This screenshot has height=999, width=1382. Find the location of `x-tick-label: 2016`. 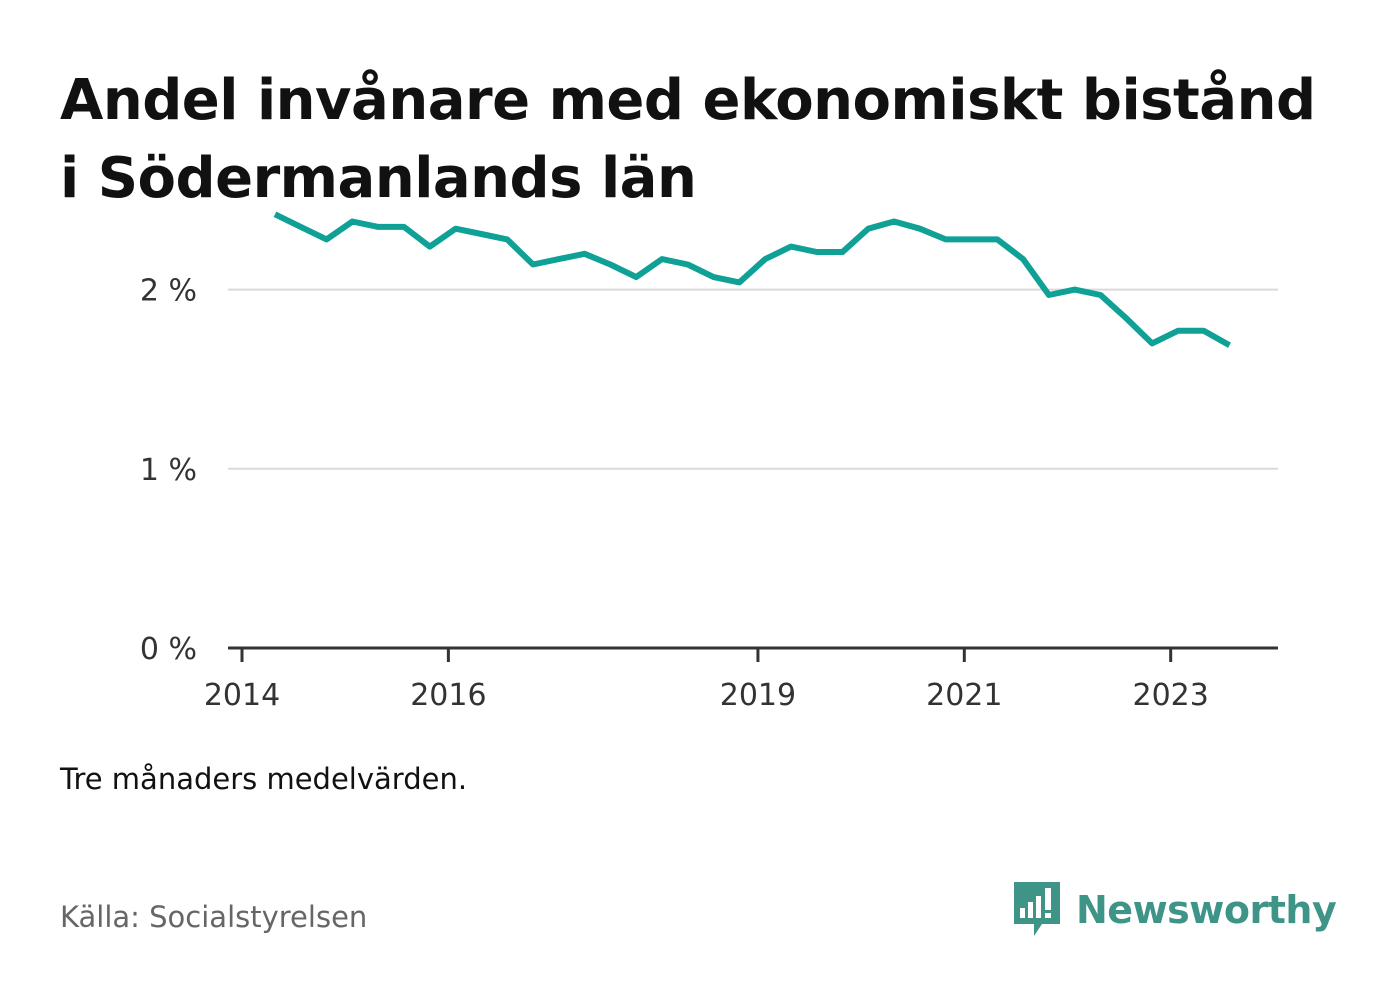

x-tick-label: 2016 is located at coordinates (448, 695).